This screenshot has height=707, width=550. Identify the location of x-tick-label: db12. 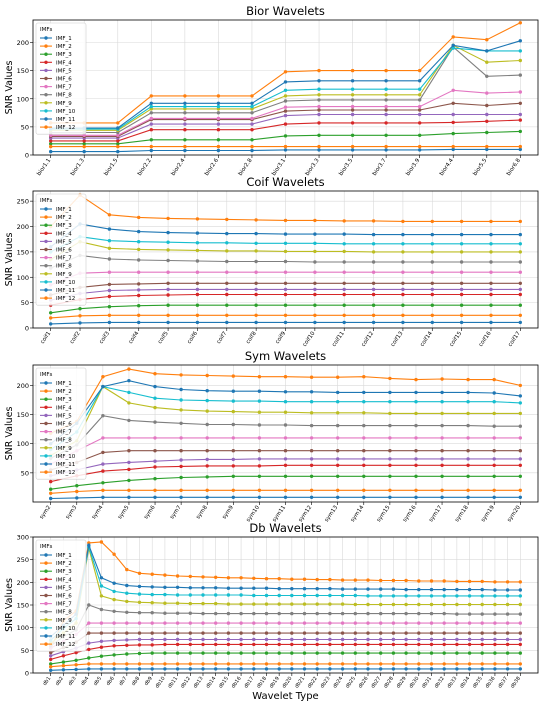
(186, 683).